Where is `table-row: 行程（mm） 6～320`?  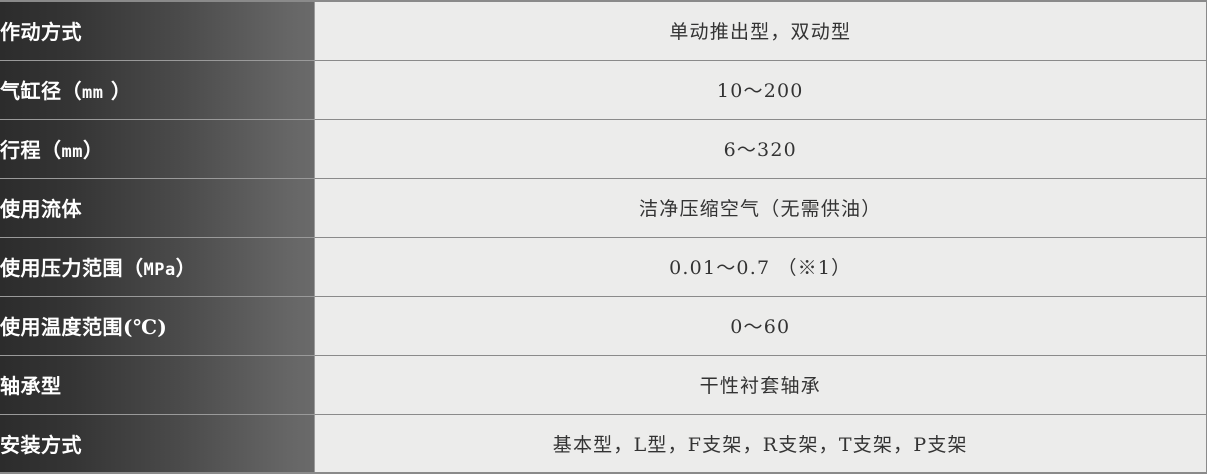
table-row: 行程（mm） 6～320 is located at coordinates (603, 149).